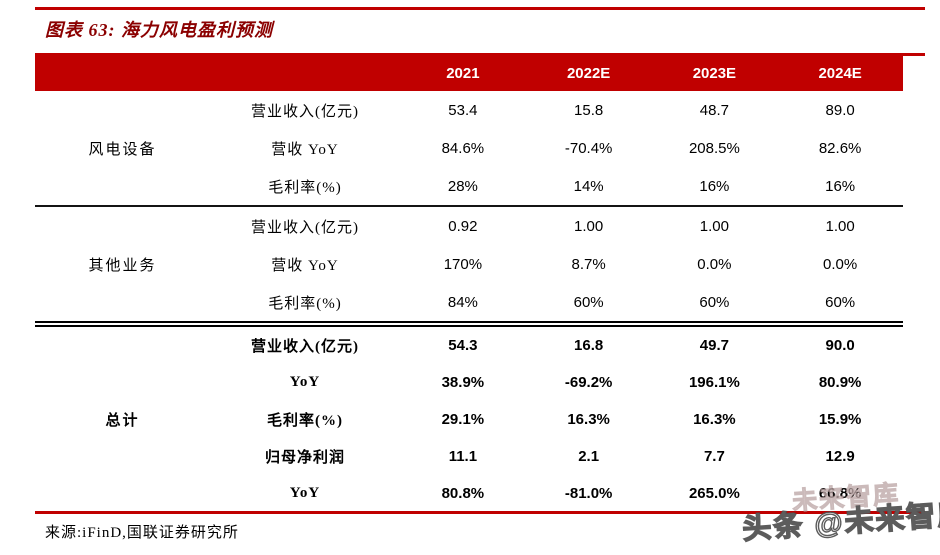  I want to click on title-top-rule, so click(480, 8).